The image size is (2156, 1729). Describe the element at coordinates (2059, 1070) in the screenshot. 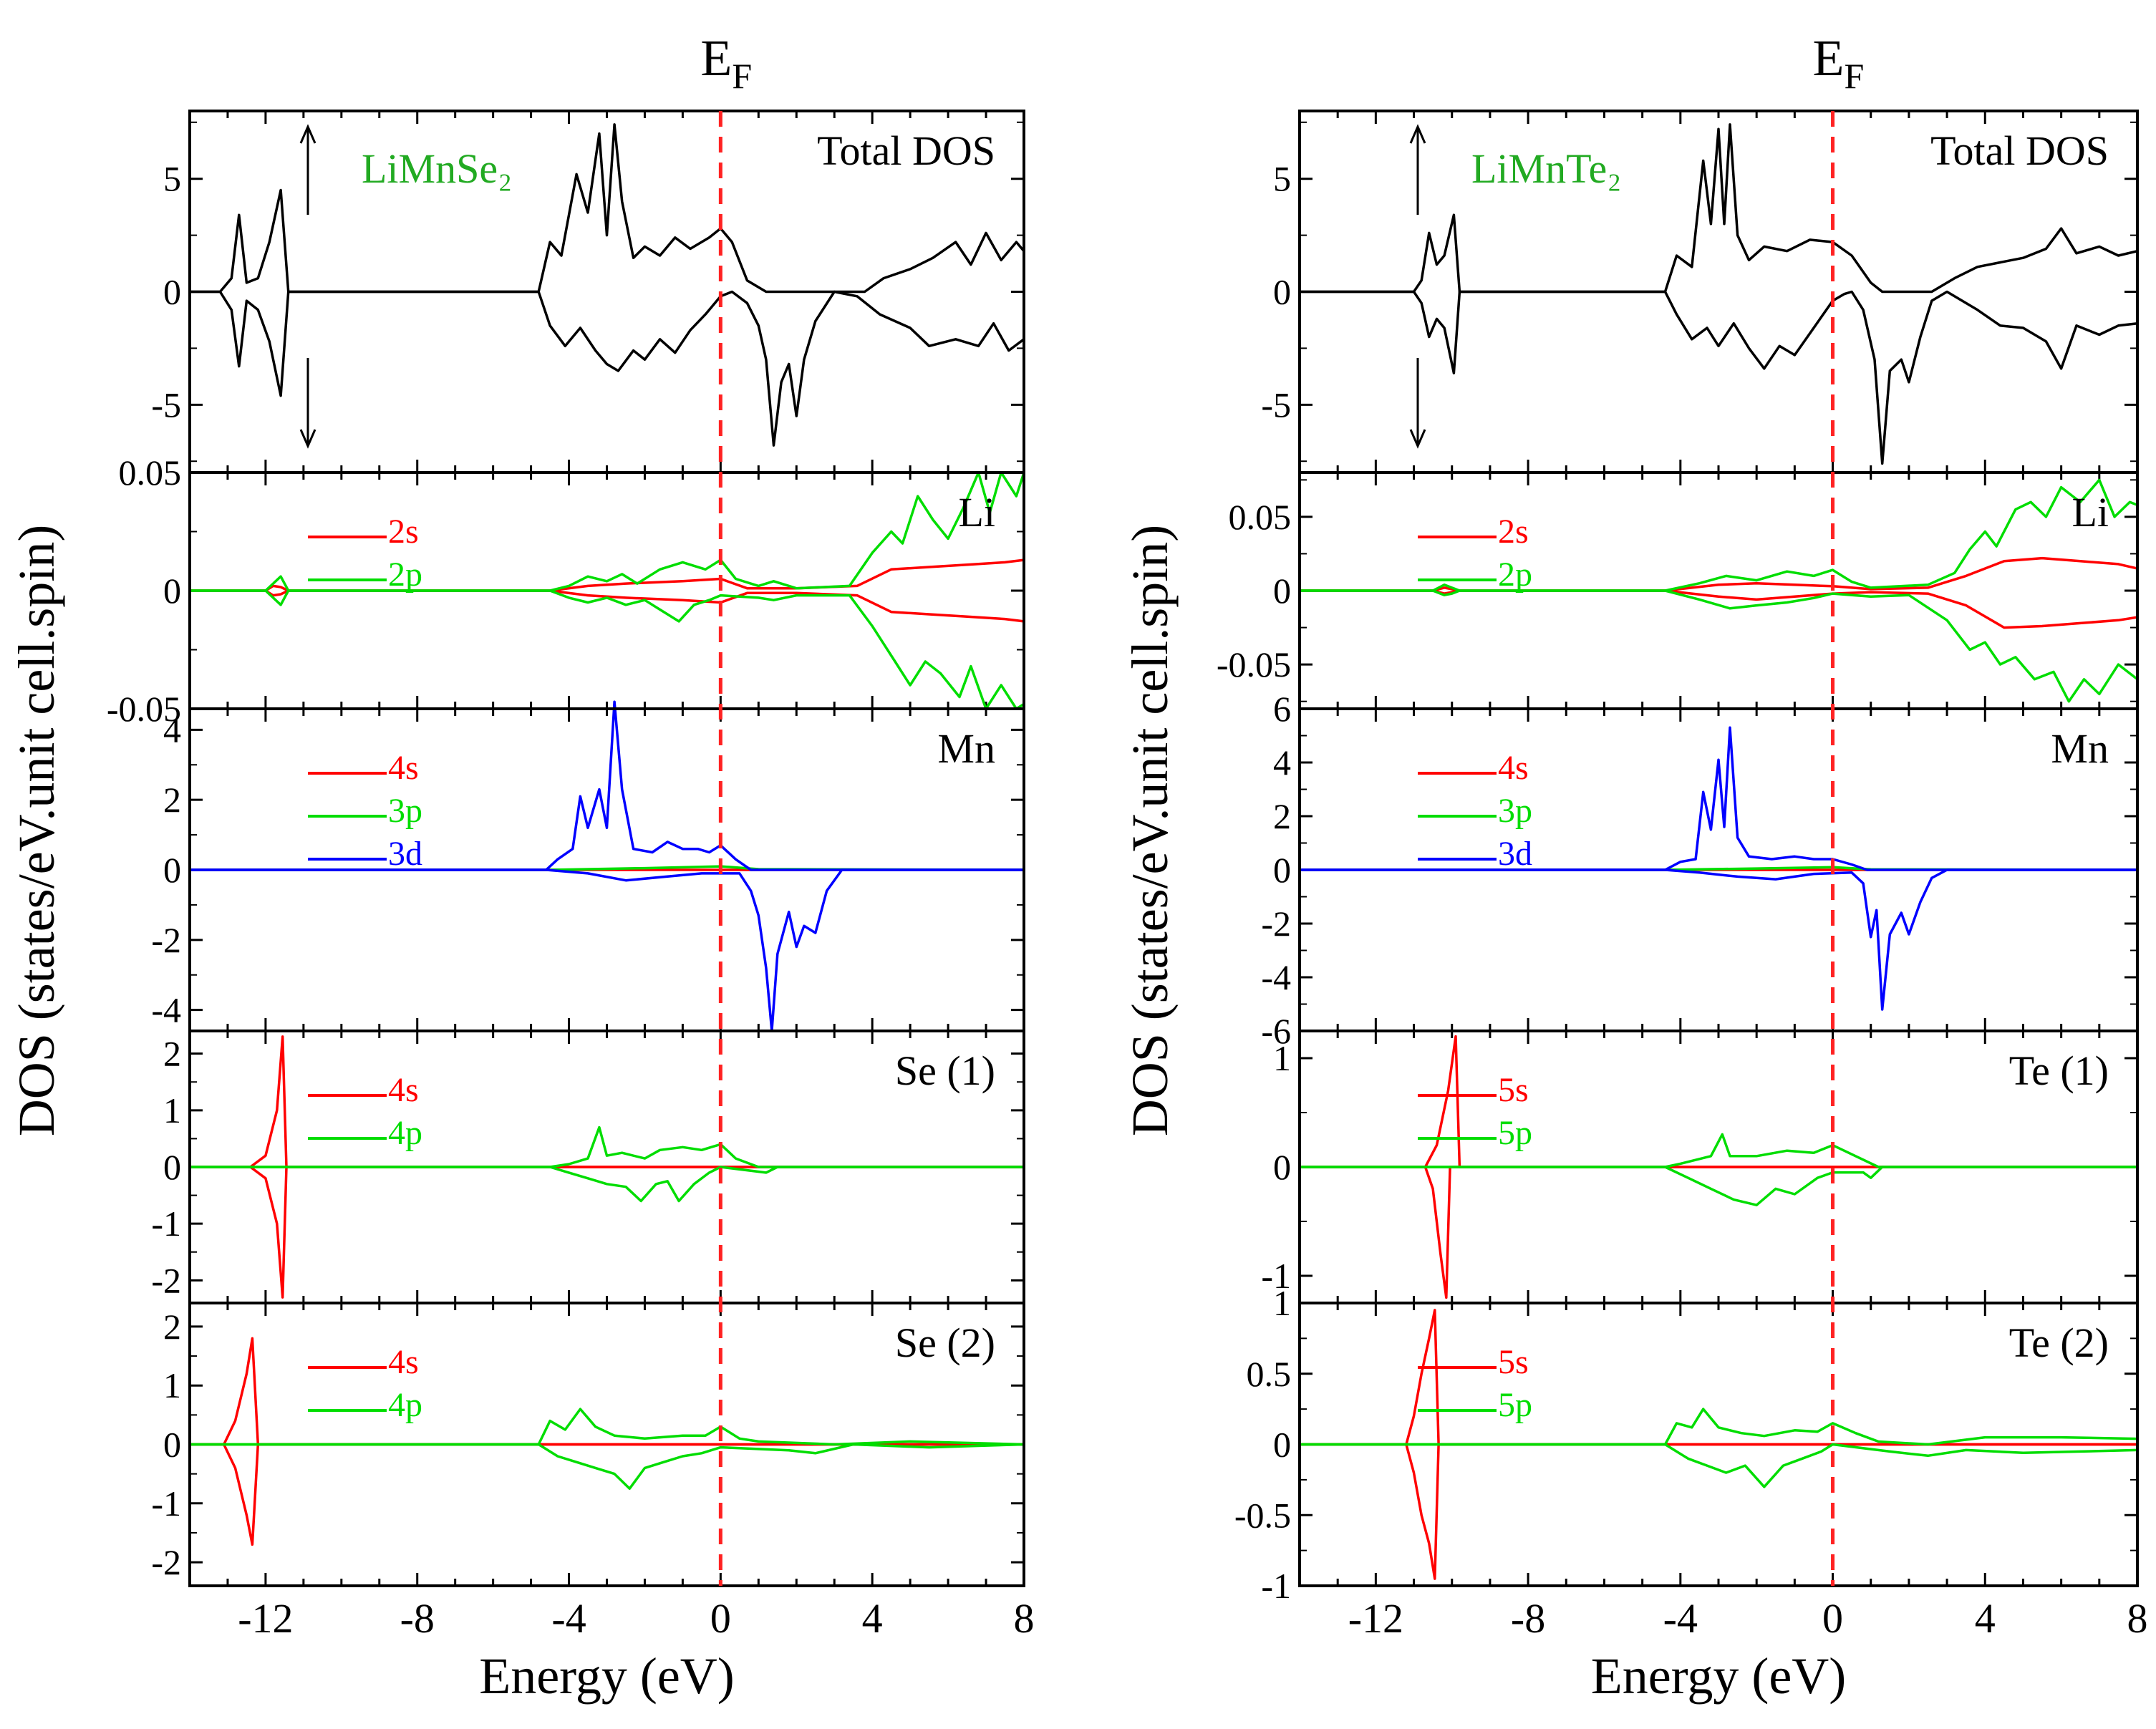

I see `panel-title: Te (1)` at that location.